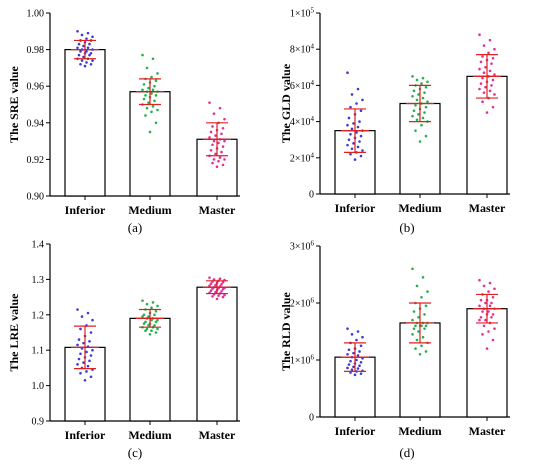 The width and height of the screenshot is (550, 467). What do you see at coordinates (286, 103) in the screenshot?
I see `y-axis-label: The GLD value` at bounding box center [286, 103].